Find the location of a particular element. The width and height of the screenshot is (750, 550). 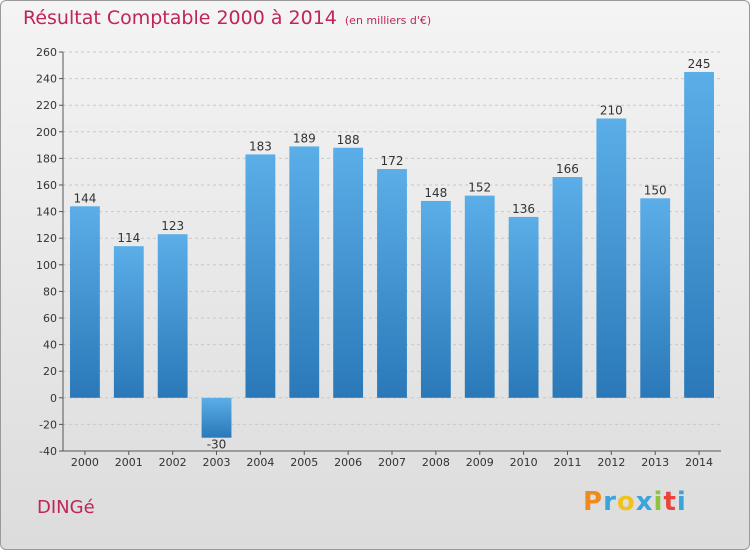

value-label-2006: 188 is located at coordinates (348, 140).